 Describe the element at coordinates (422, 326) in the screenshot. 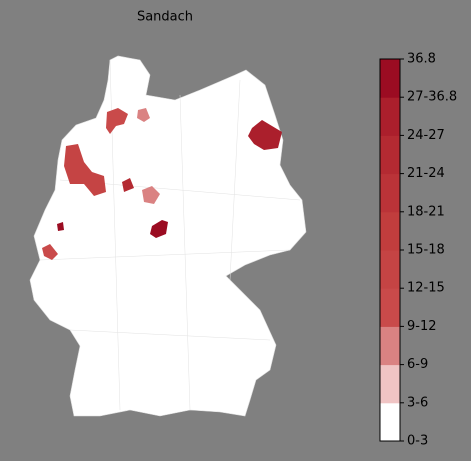

I see `colorbar-tick-label: 9-12` at that location.